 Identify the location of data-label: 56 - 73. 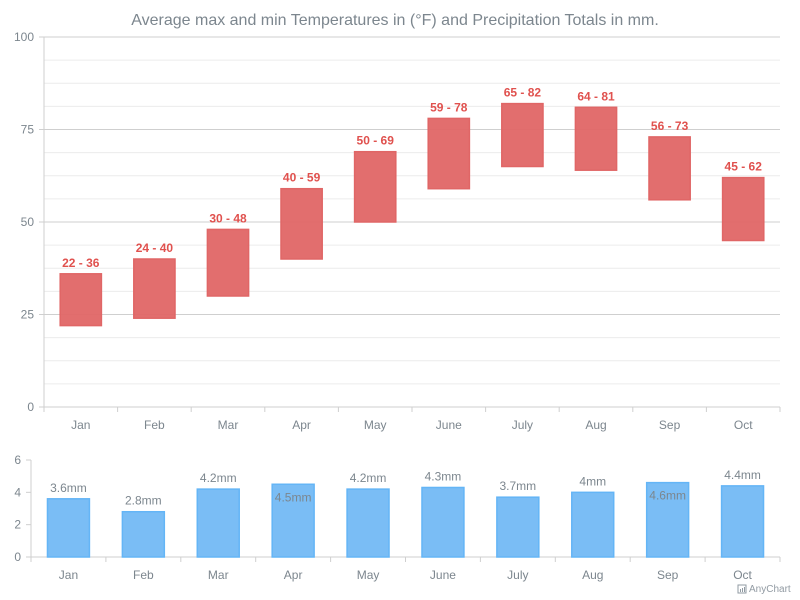
(670, 126).